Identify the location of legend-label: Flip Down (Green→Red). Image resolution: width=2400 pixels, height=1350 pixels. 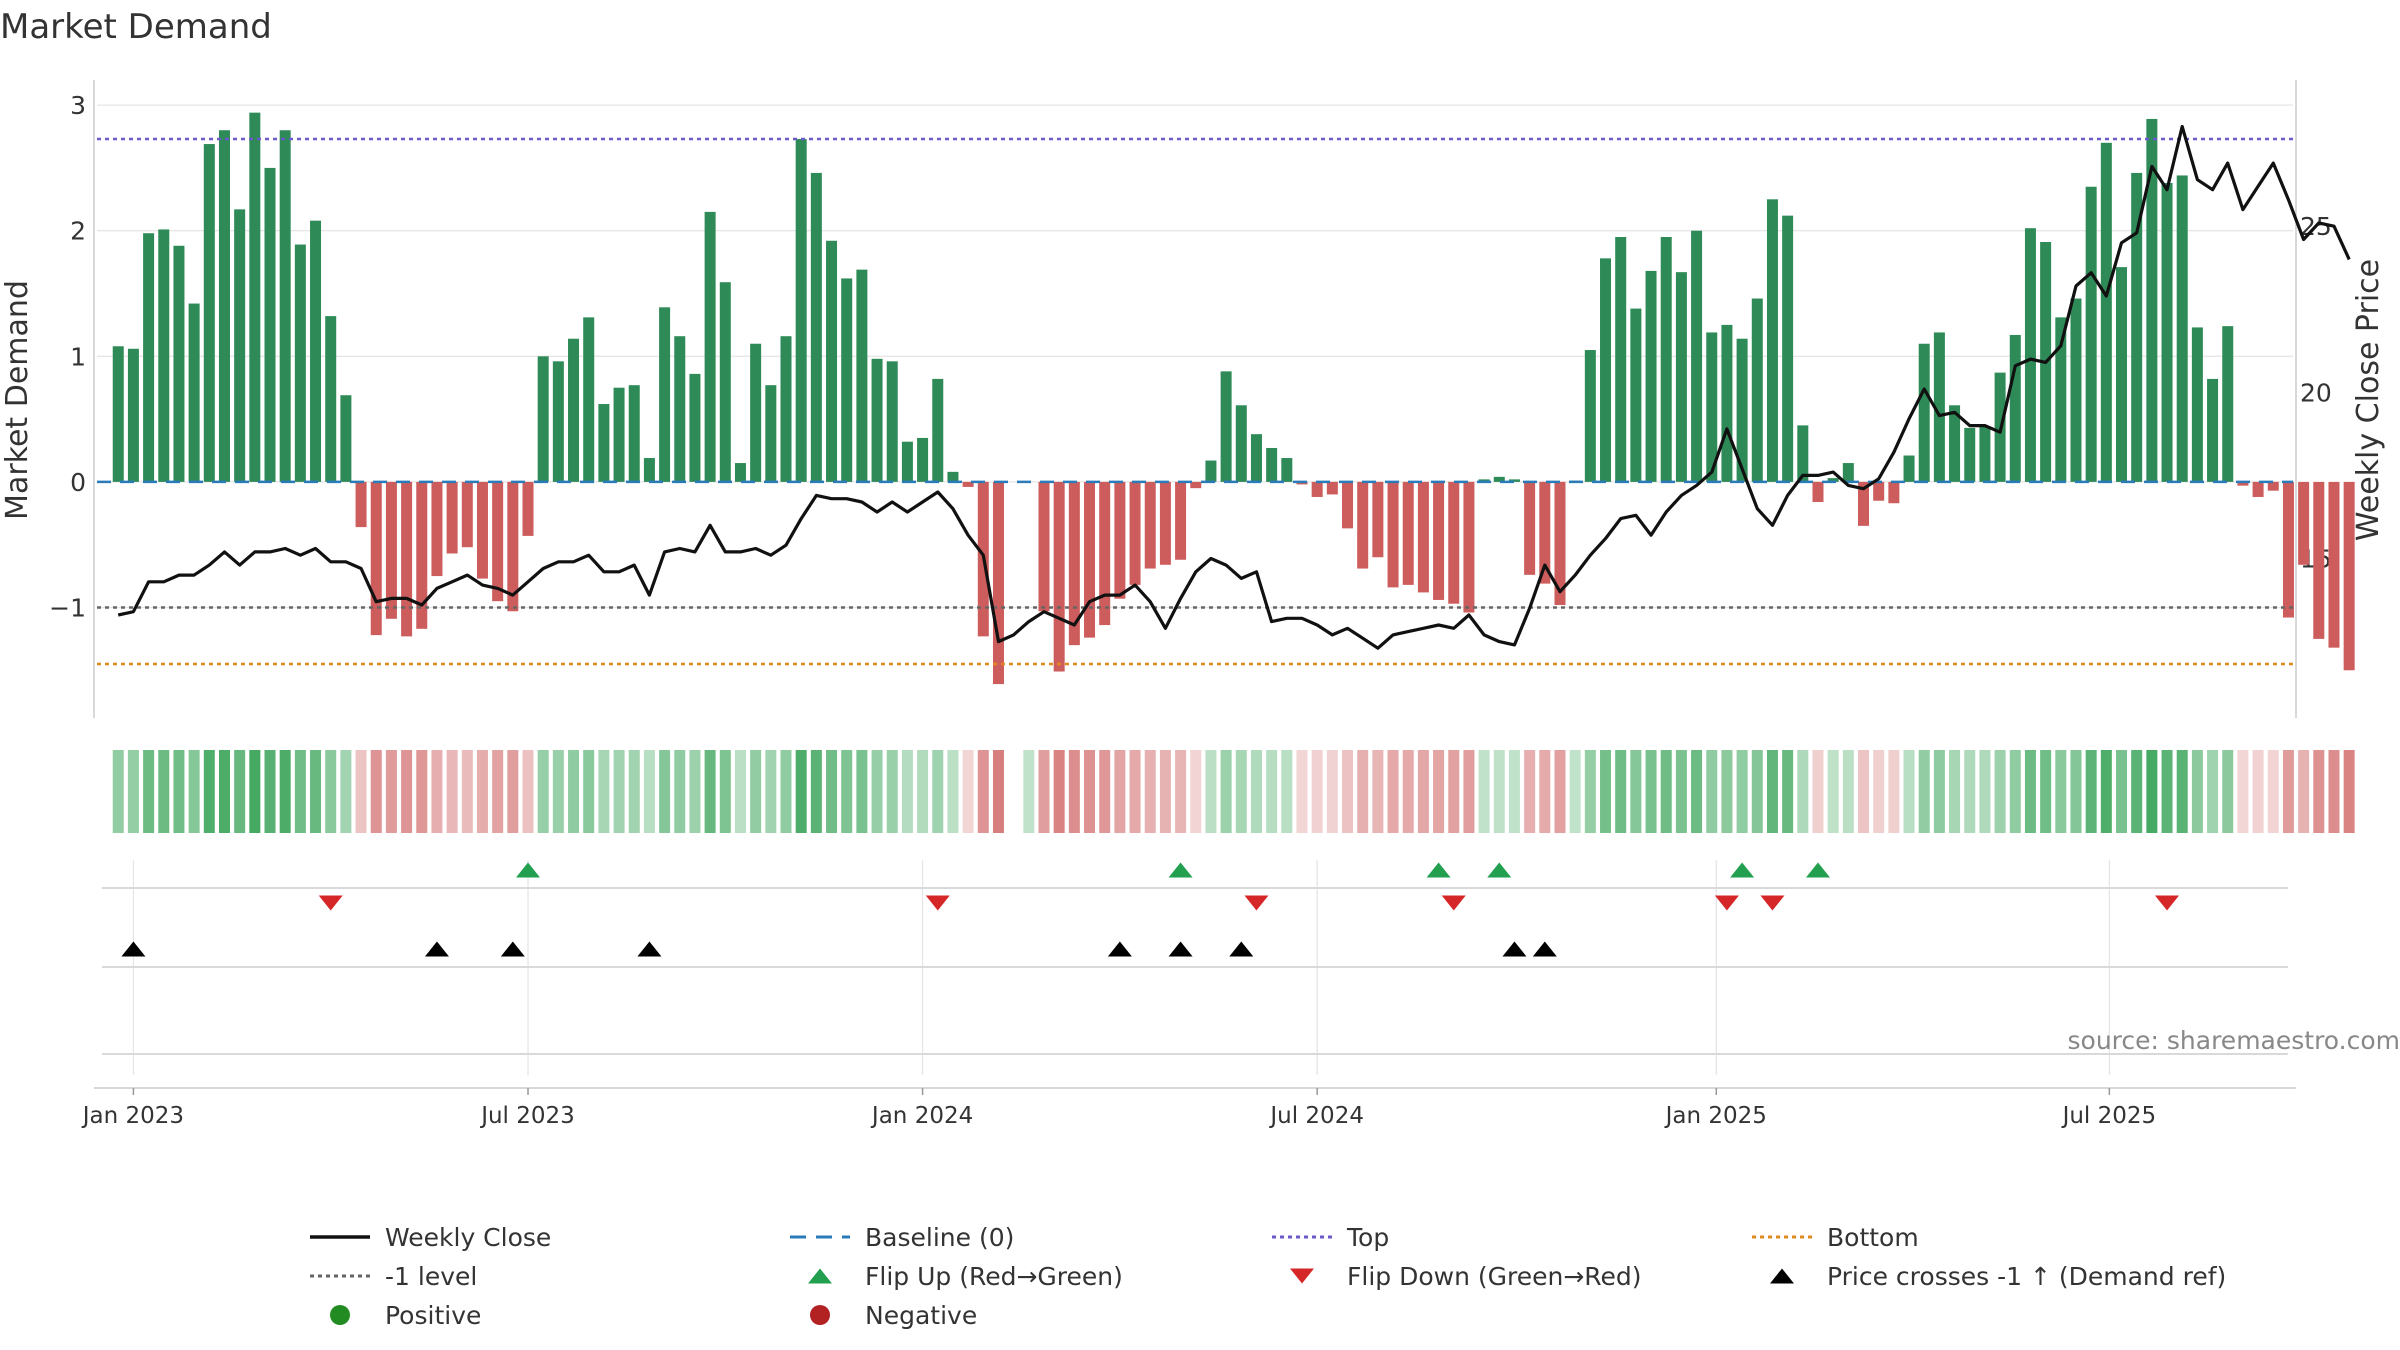
(1494, 1276).